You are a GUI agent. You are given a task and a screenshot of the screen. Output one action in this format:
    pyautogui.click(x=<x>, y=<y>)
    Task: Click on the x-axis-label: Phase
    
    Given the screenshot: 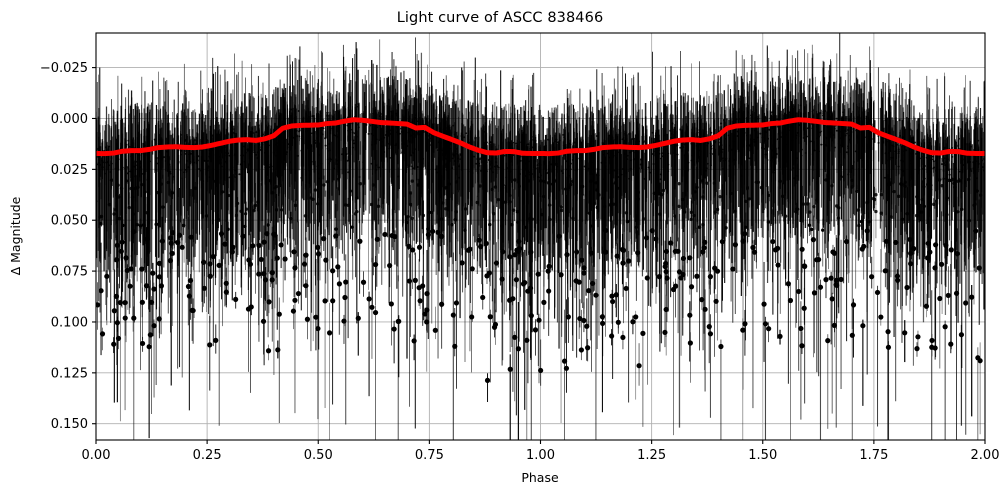 What is the action you would take?
    pyautogui.click(x=540, y=477)
    